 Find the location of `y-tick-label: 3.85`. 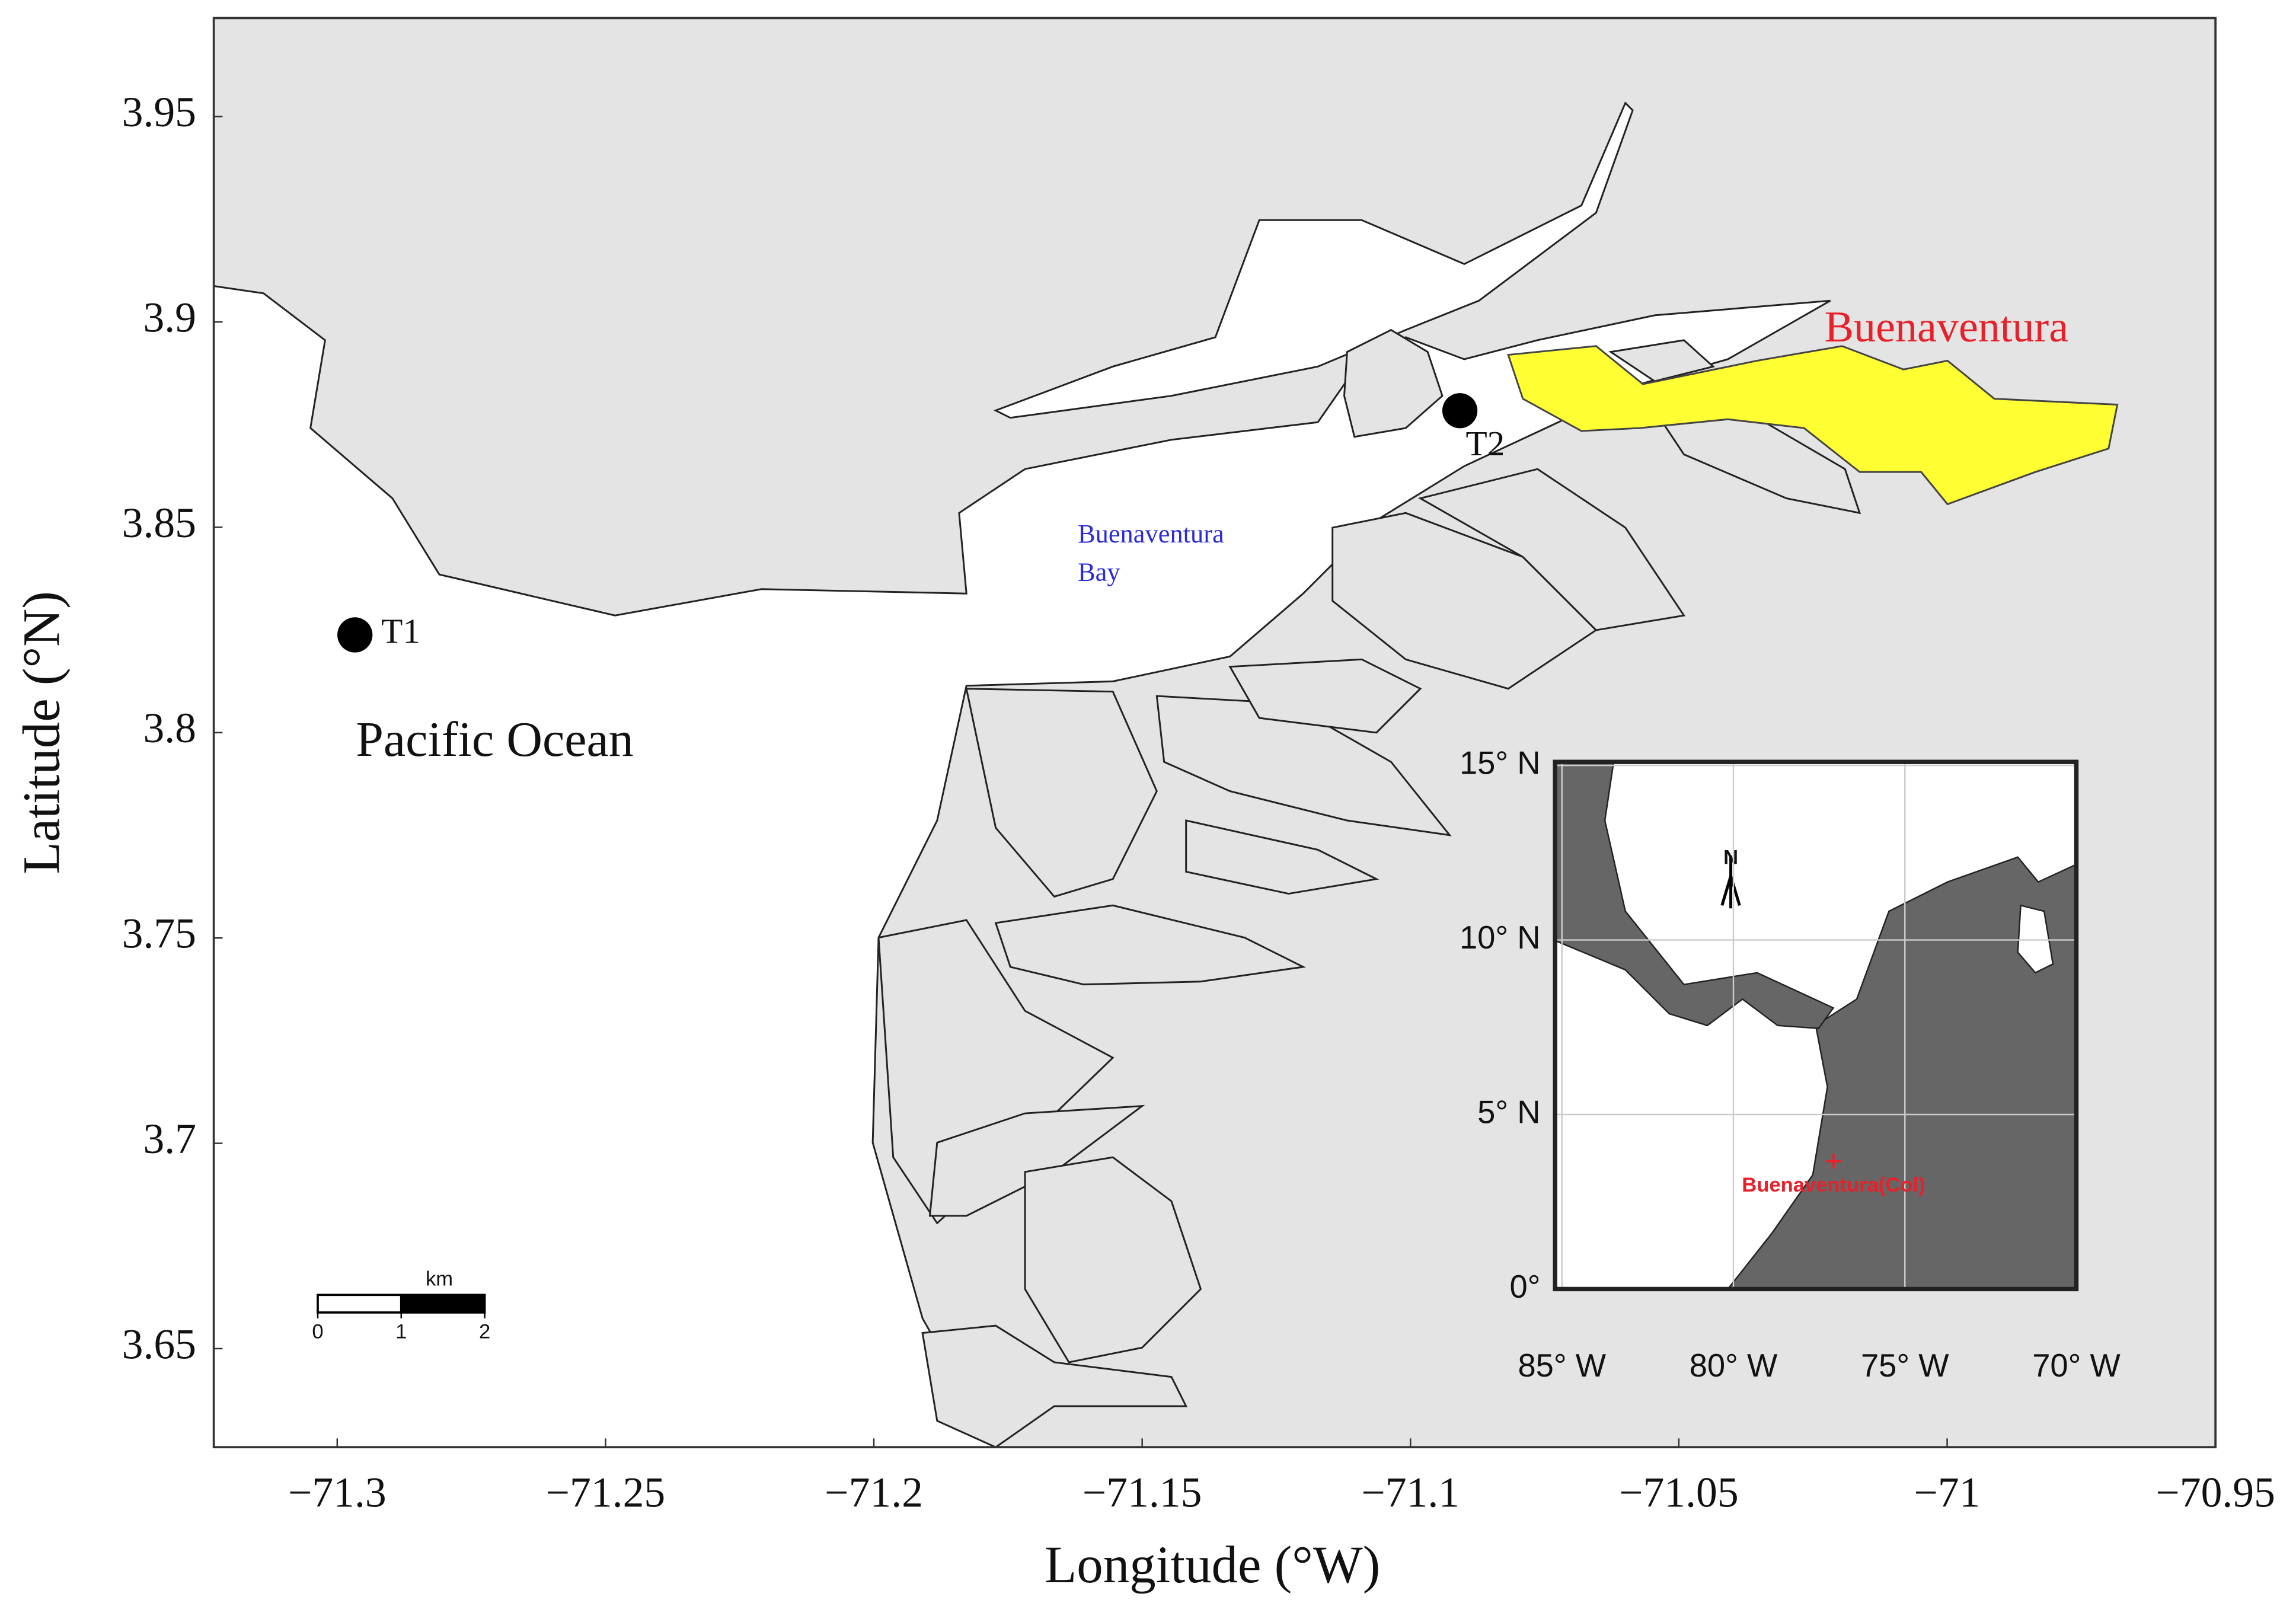

y-tick-label: 3.85 is located at coordinates (159, 523).